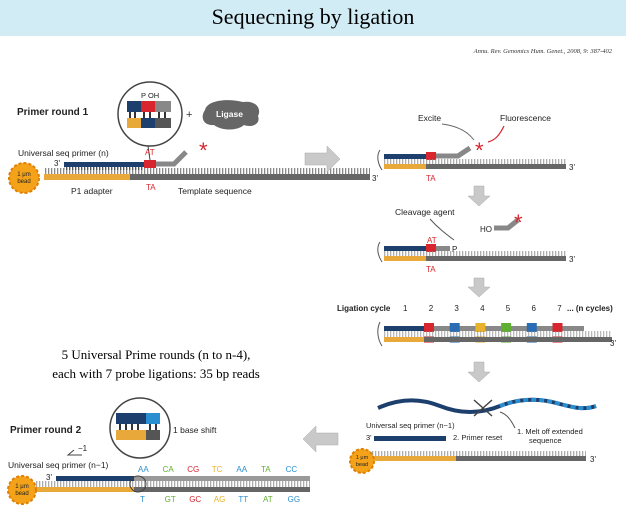 This screenshot has height=513, width=626. Describe the element at coordinates (195, 430) in the screenshot. I see `one-base-shift-label: 1 base shift` at that location.